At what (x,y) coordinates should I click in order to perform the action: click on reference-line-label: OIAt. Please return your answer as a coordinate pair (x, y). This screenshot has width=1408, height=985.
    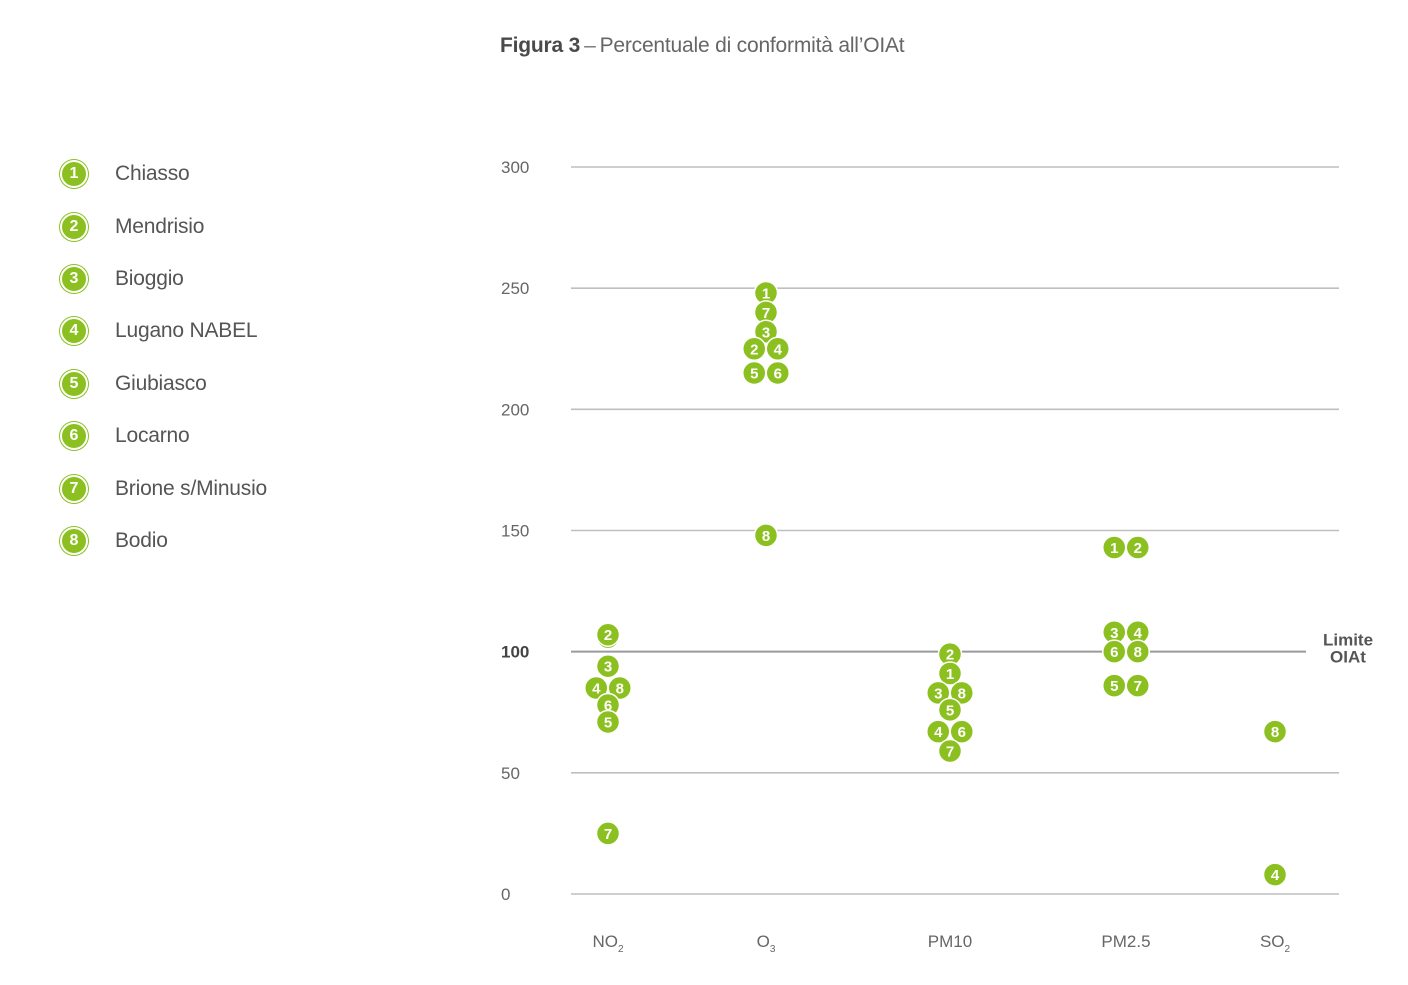
    Looking at the image, I should click on (1348, 657).